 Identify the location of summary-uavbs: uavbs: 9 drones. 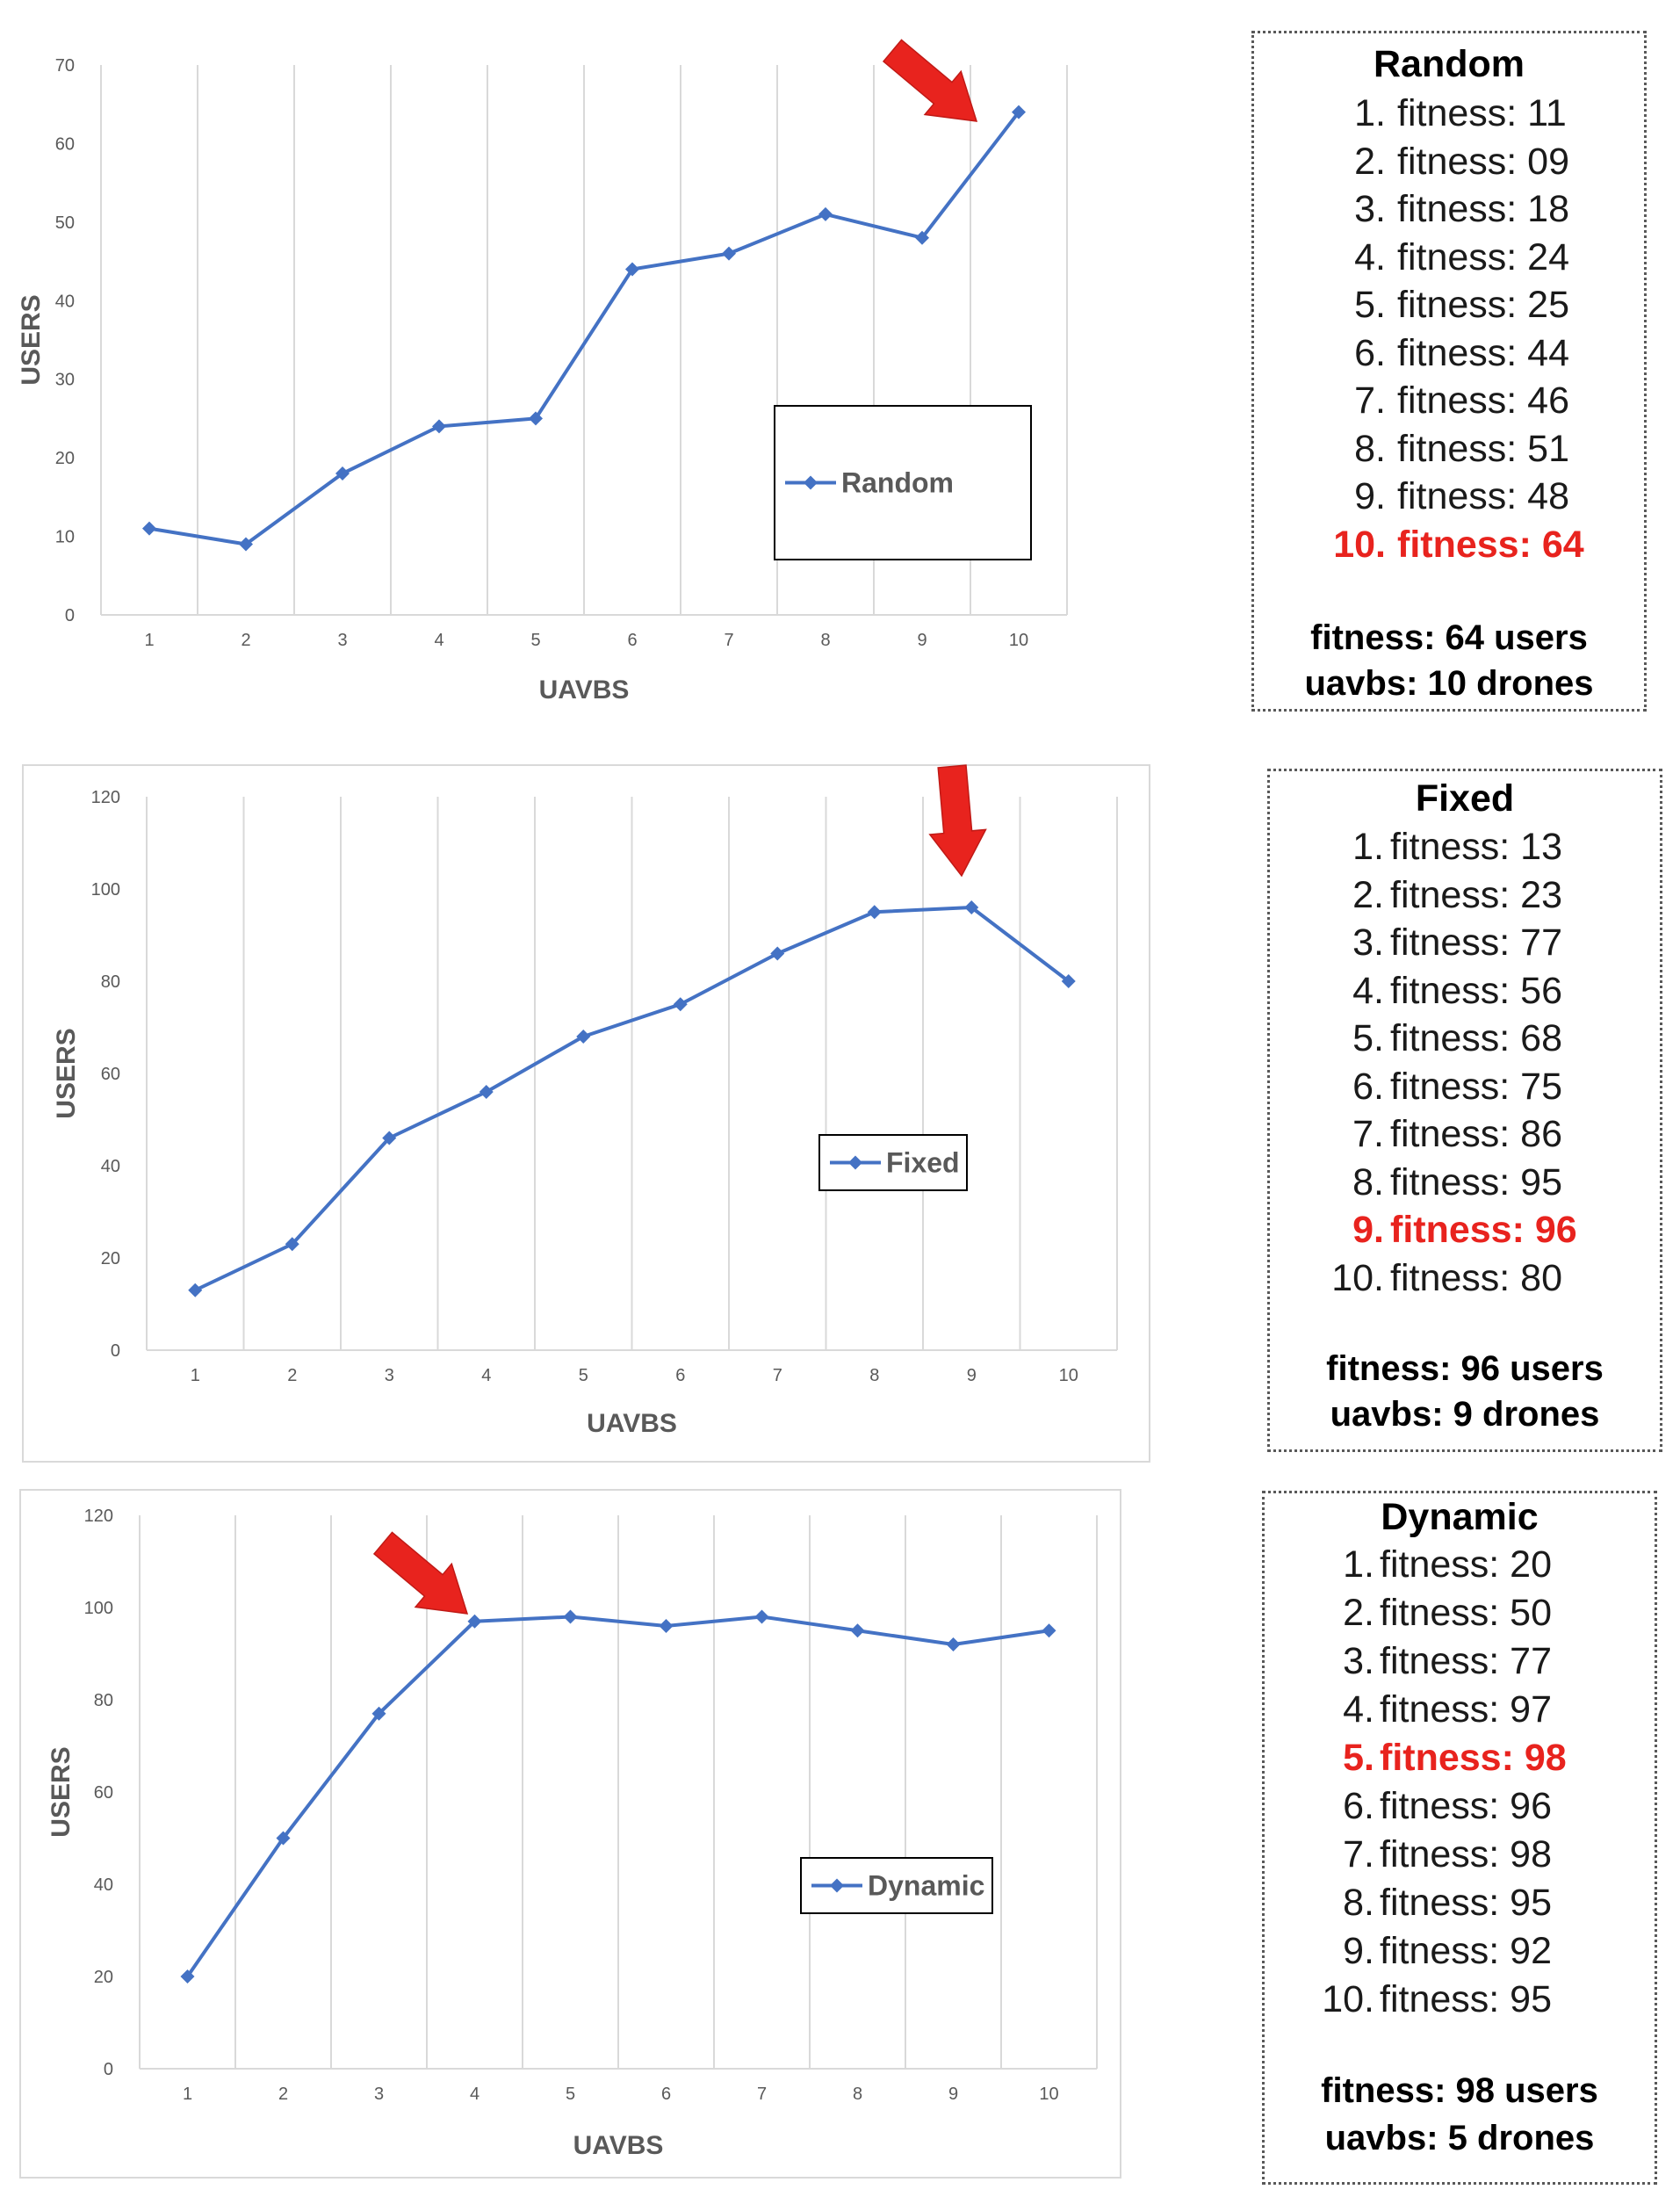
(1465, 1415).